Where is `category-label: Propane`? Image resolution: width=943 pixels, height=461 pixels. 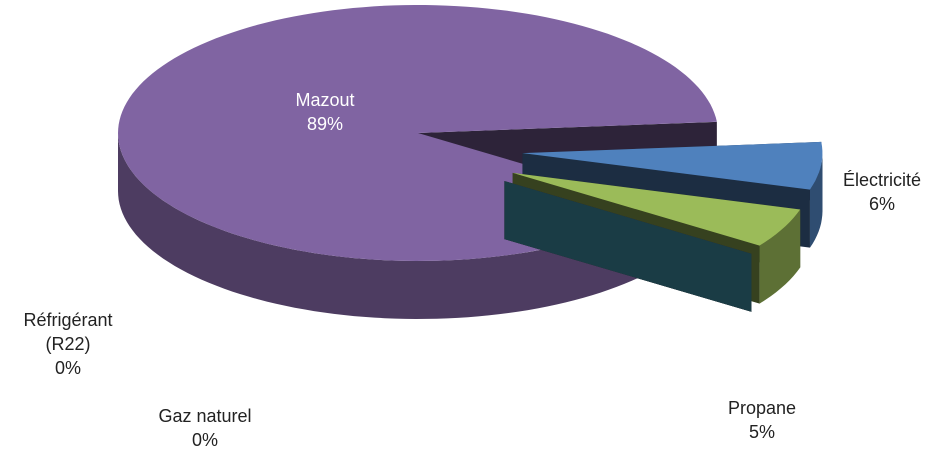 category-label: Propane is located at coordinates (762, 408).